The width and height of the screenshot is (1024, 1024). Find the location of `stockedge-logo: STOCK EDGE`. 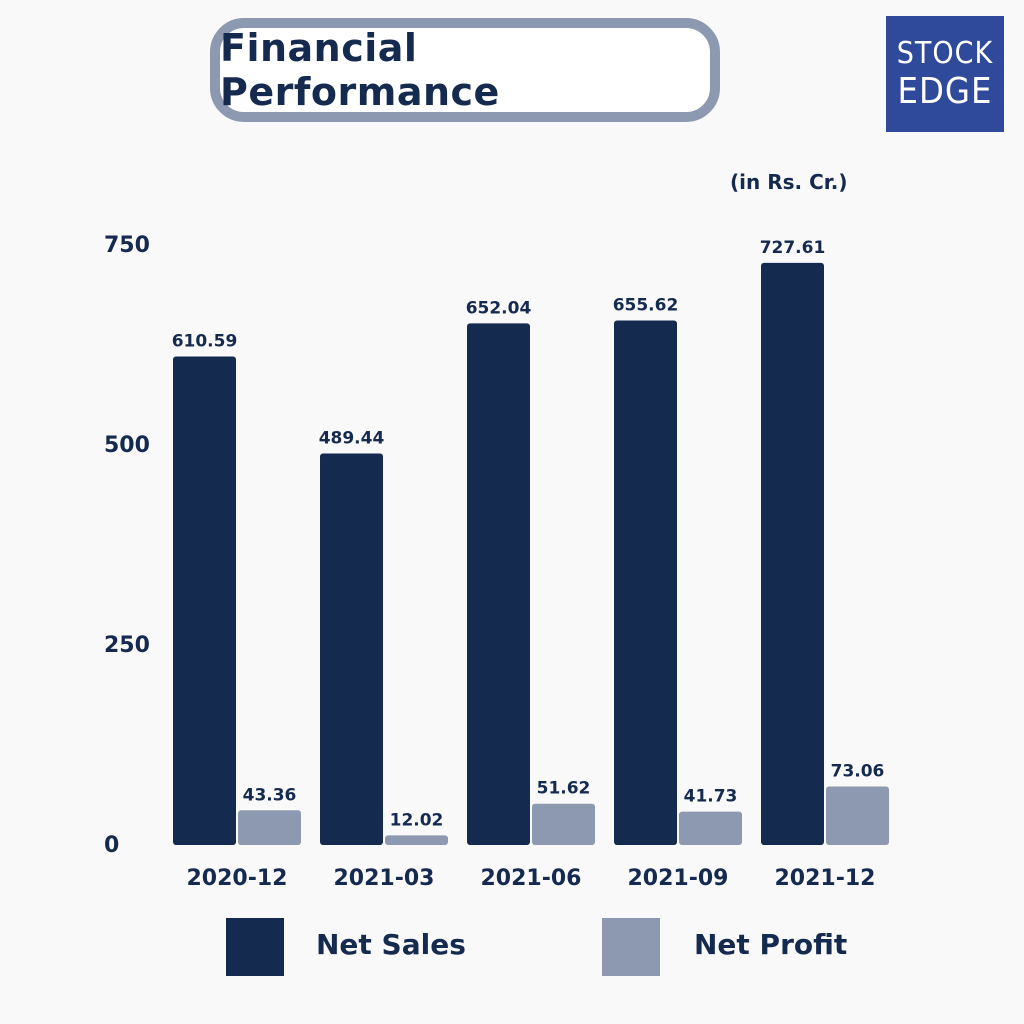

stockedge-logo: STOCK EDGE is located at coordinates (945, 74).